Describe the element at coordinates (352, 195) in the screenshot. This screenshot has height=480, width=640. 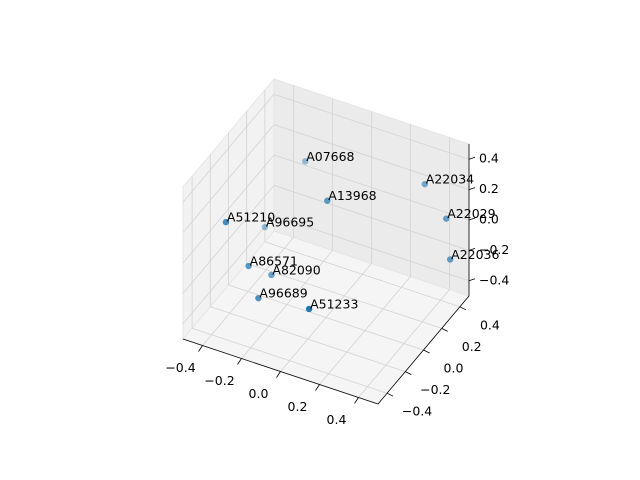
I see `point-label: A13968` at that location.